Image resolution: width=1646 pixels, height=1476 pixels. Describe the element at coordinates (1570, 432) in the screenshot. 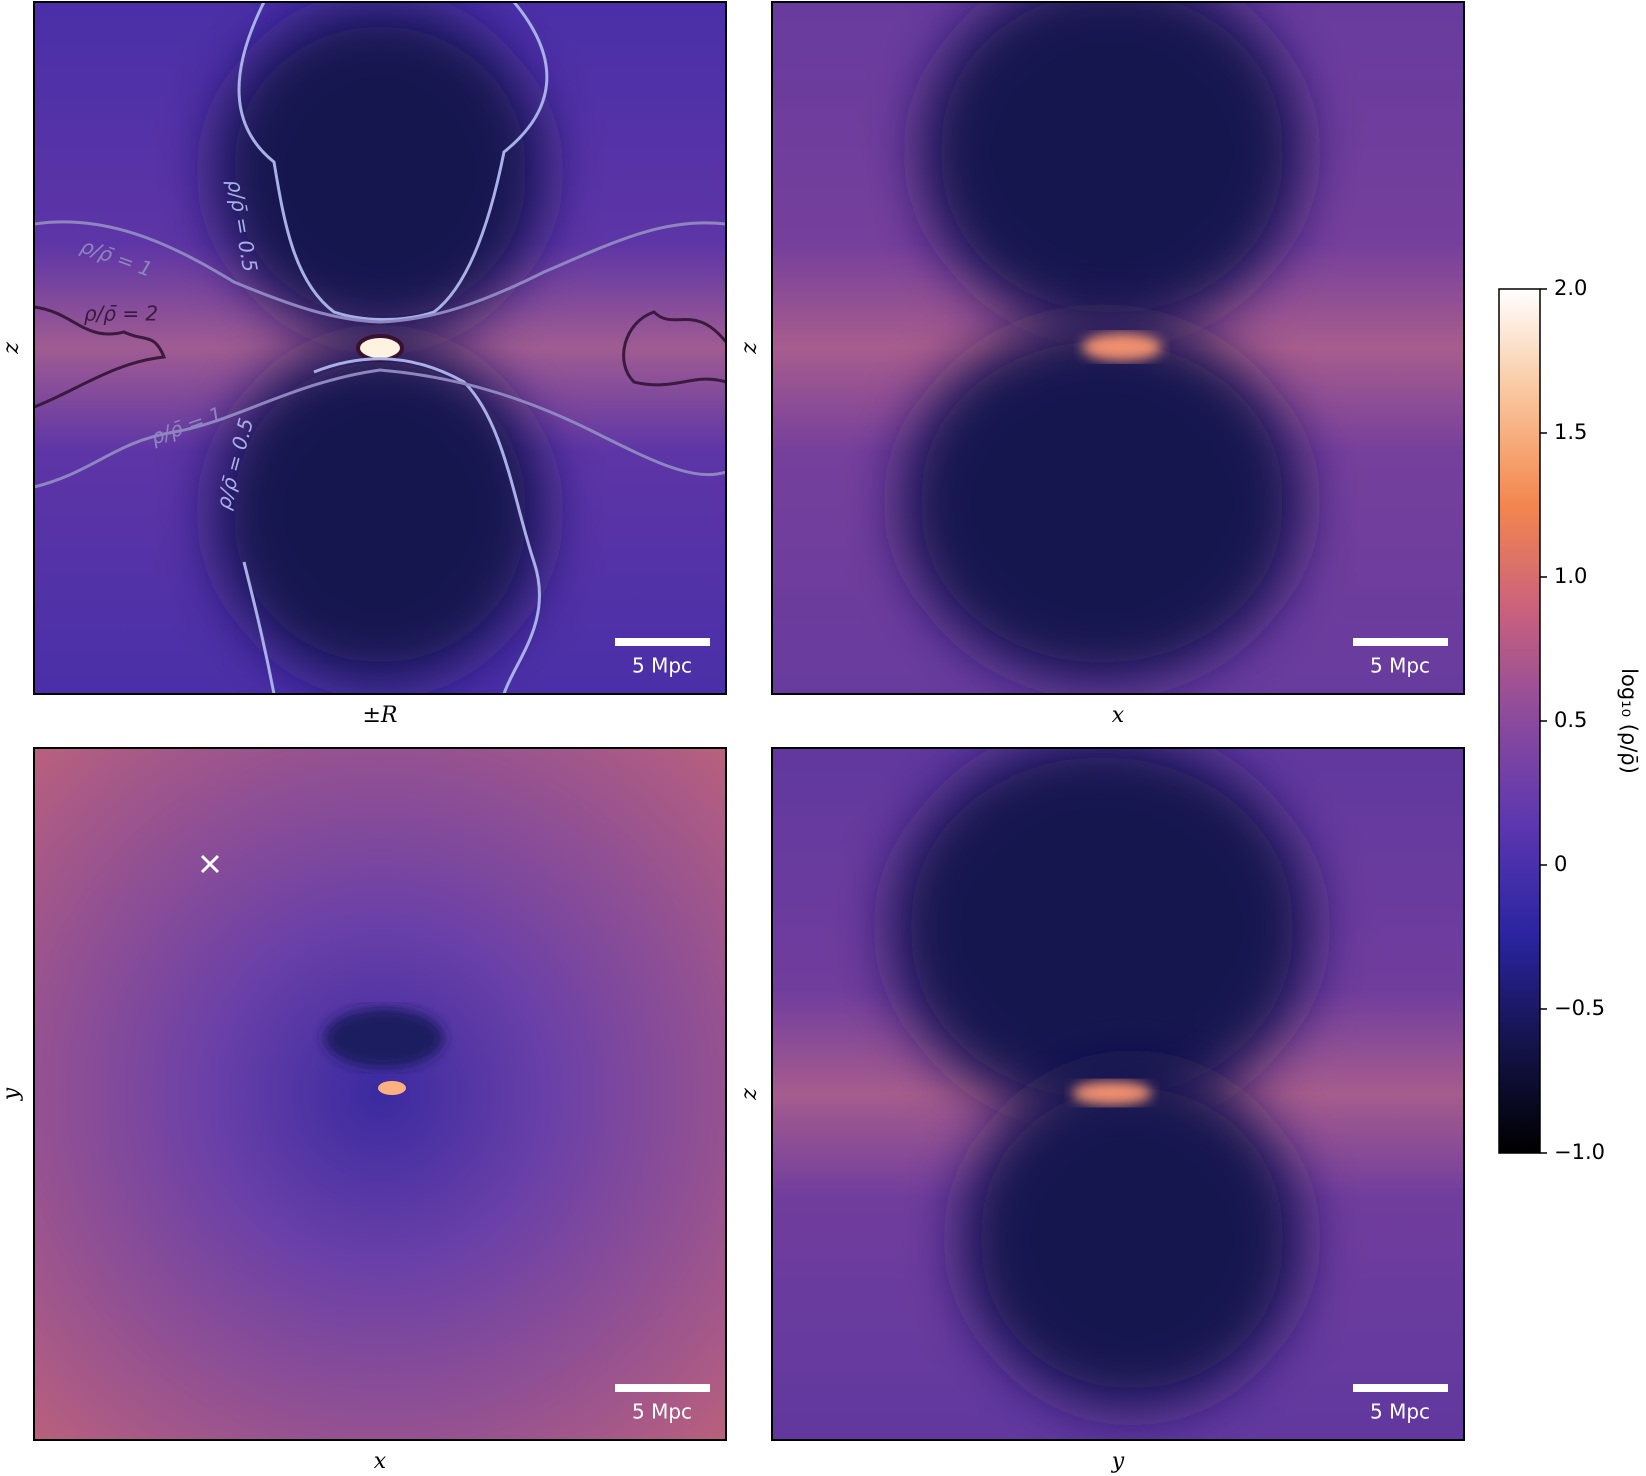

I see `colorbar-tick-label: 1.5` at that location.